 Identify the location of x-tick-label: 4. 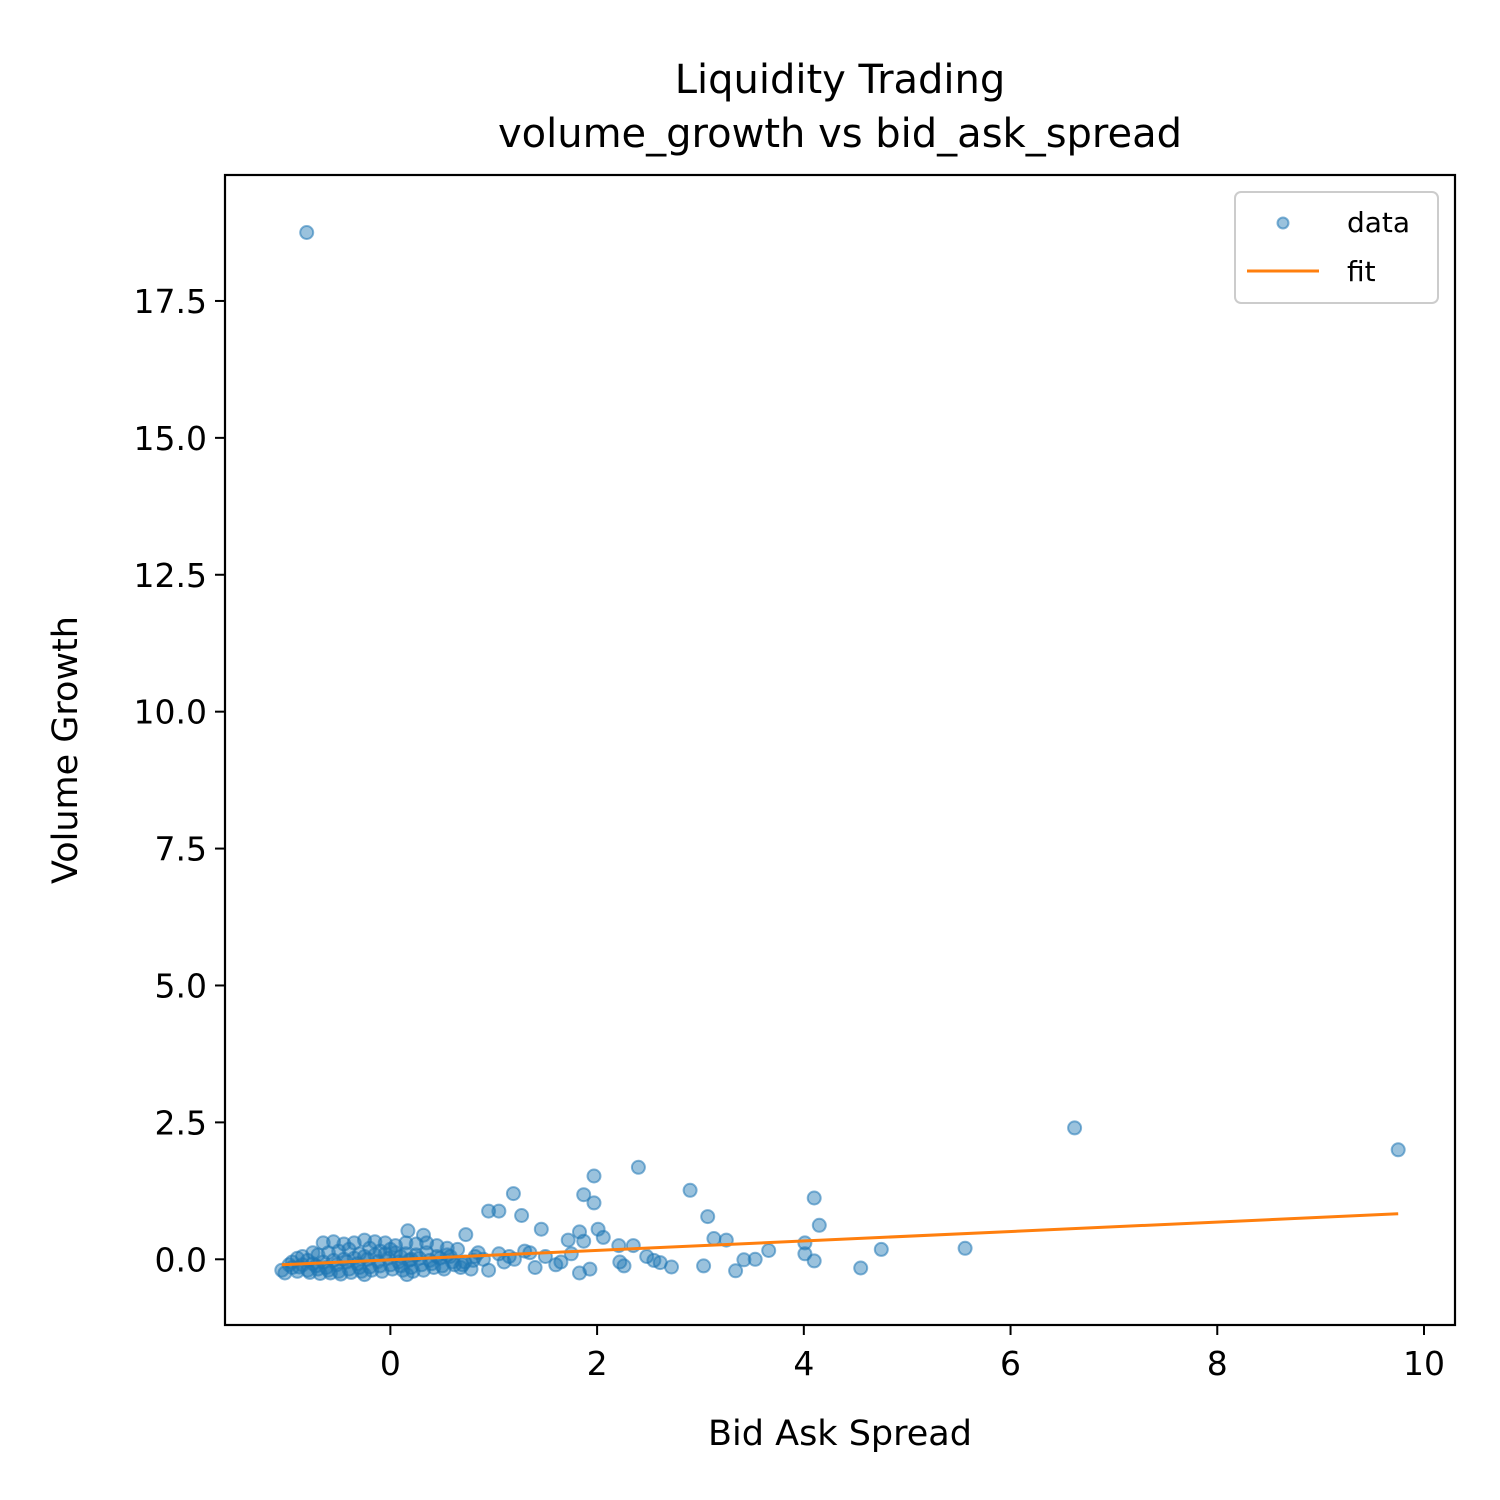
(803, 1363).